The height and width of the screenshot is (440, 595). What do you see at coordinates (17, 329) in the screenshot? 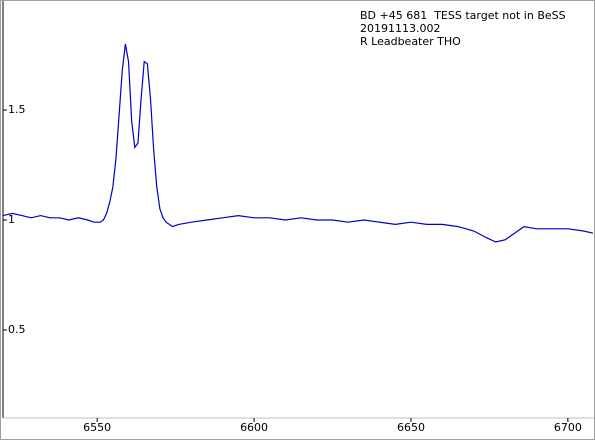
I see `y-tick-label: 0.5` at bounding box center [17, 329].